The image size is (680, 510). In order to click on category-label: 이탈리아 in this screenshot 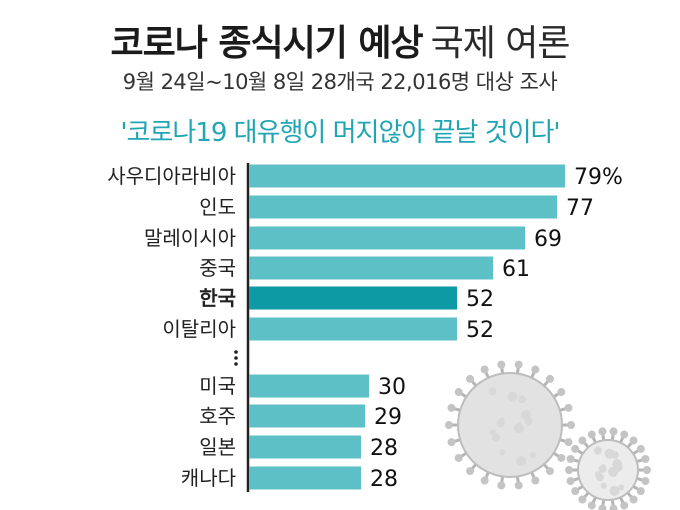, I will do `click(199, 329)`.